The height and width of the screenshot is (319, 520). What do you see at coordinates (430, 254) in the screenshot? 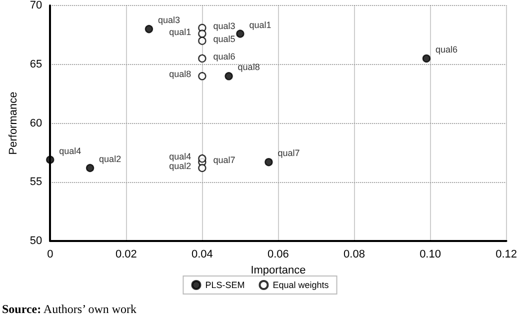
I see `x-tick-label: 0.10` at bounding box center [430, 254].